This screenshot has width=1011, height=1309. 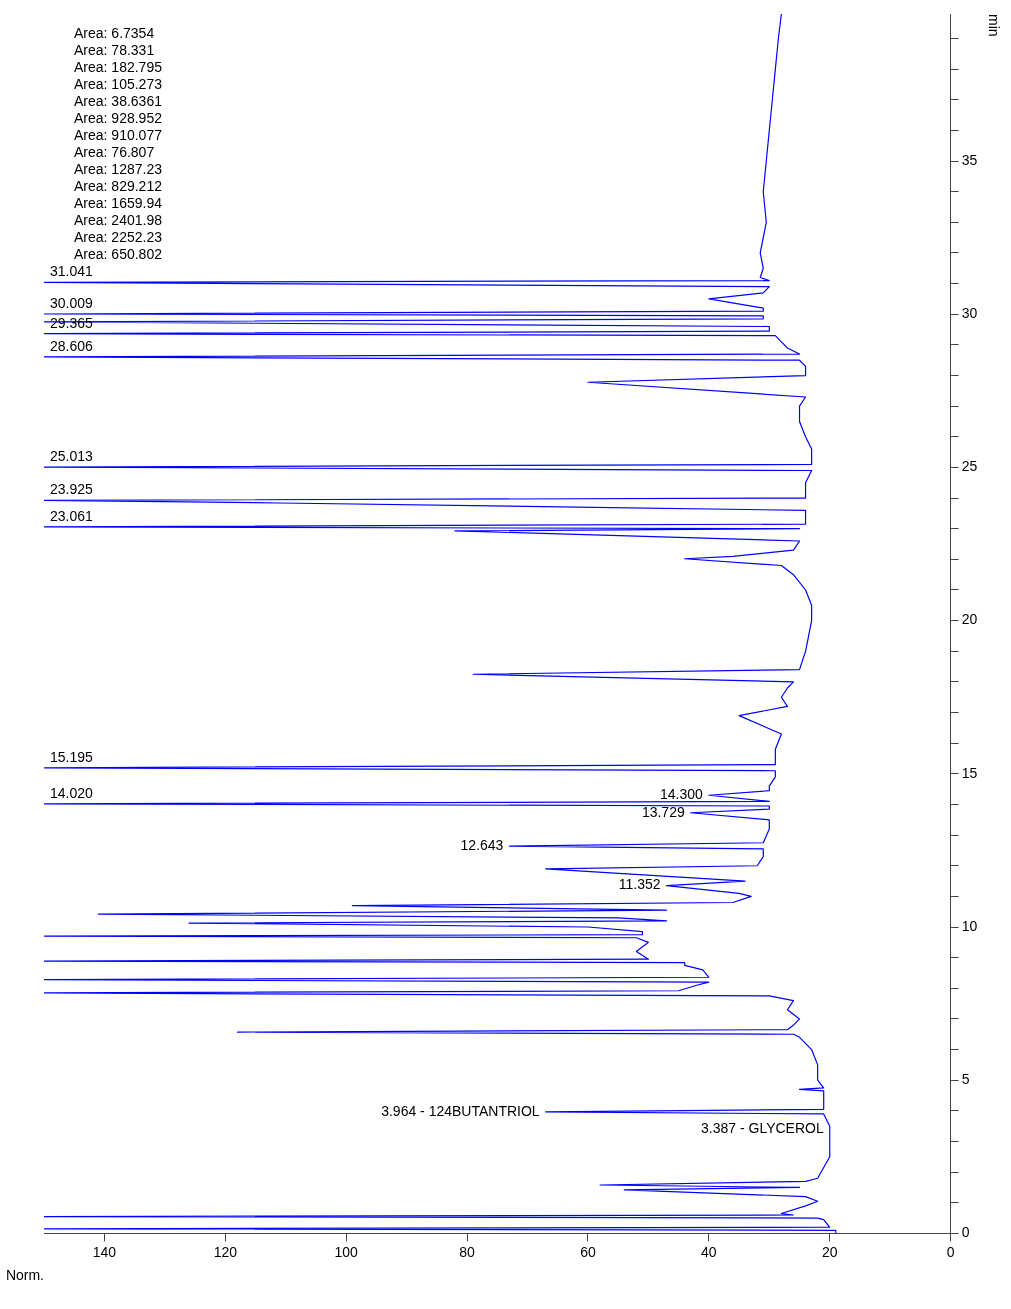 I want to click on y-tick-label: 0, so click(x=965, y=1232).